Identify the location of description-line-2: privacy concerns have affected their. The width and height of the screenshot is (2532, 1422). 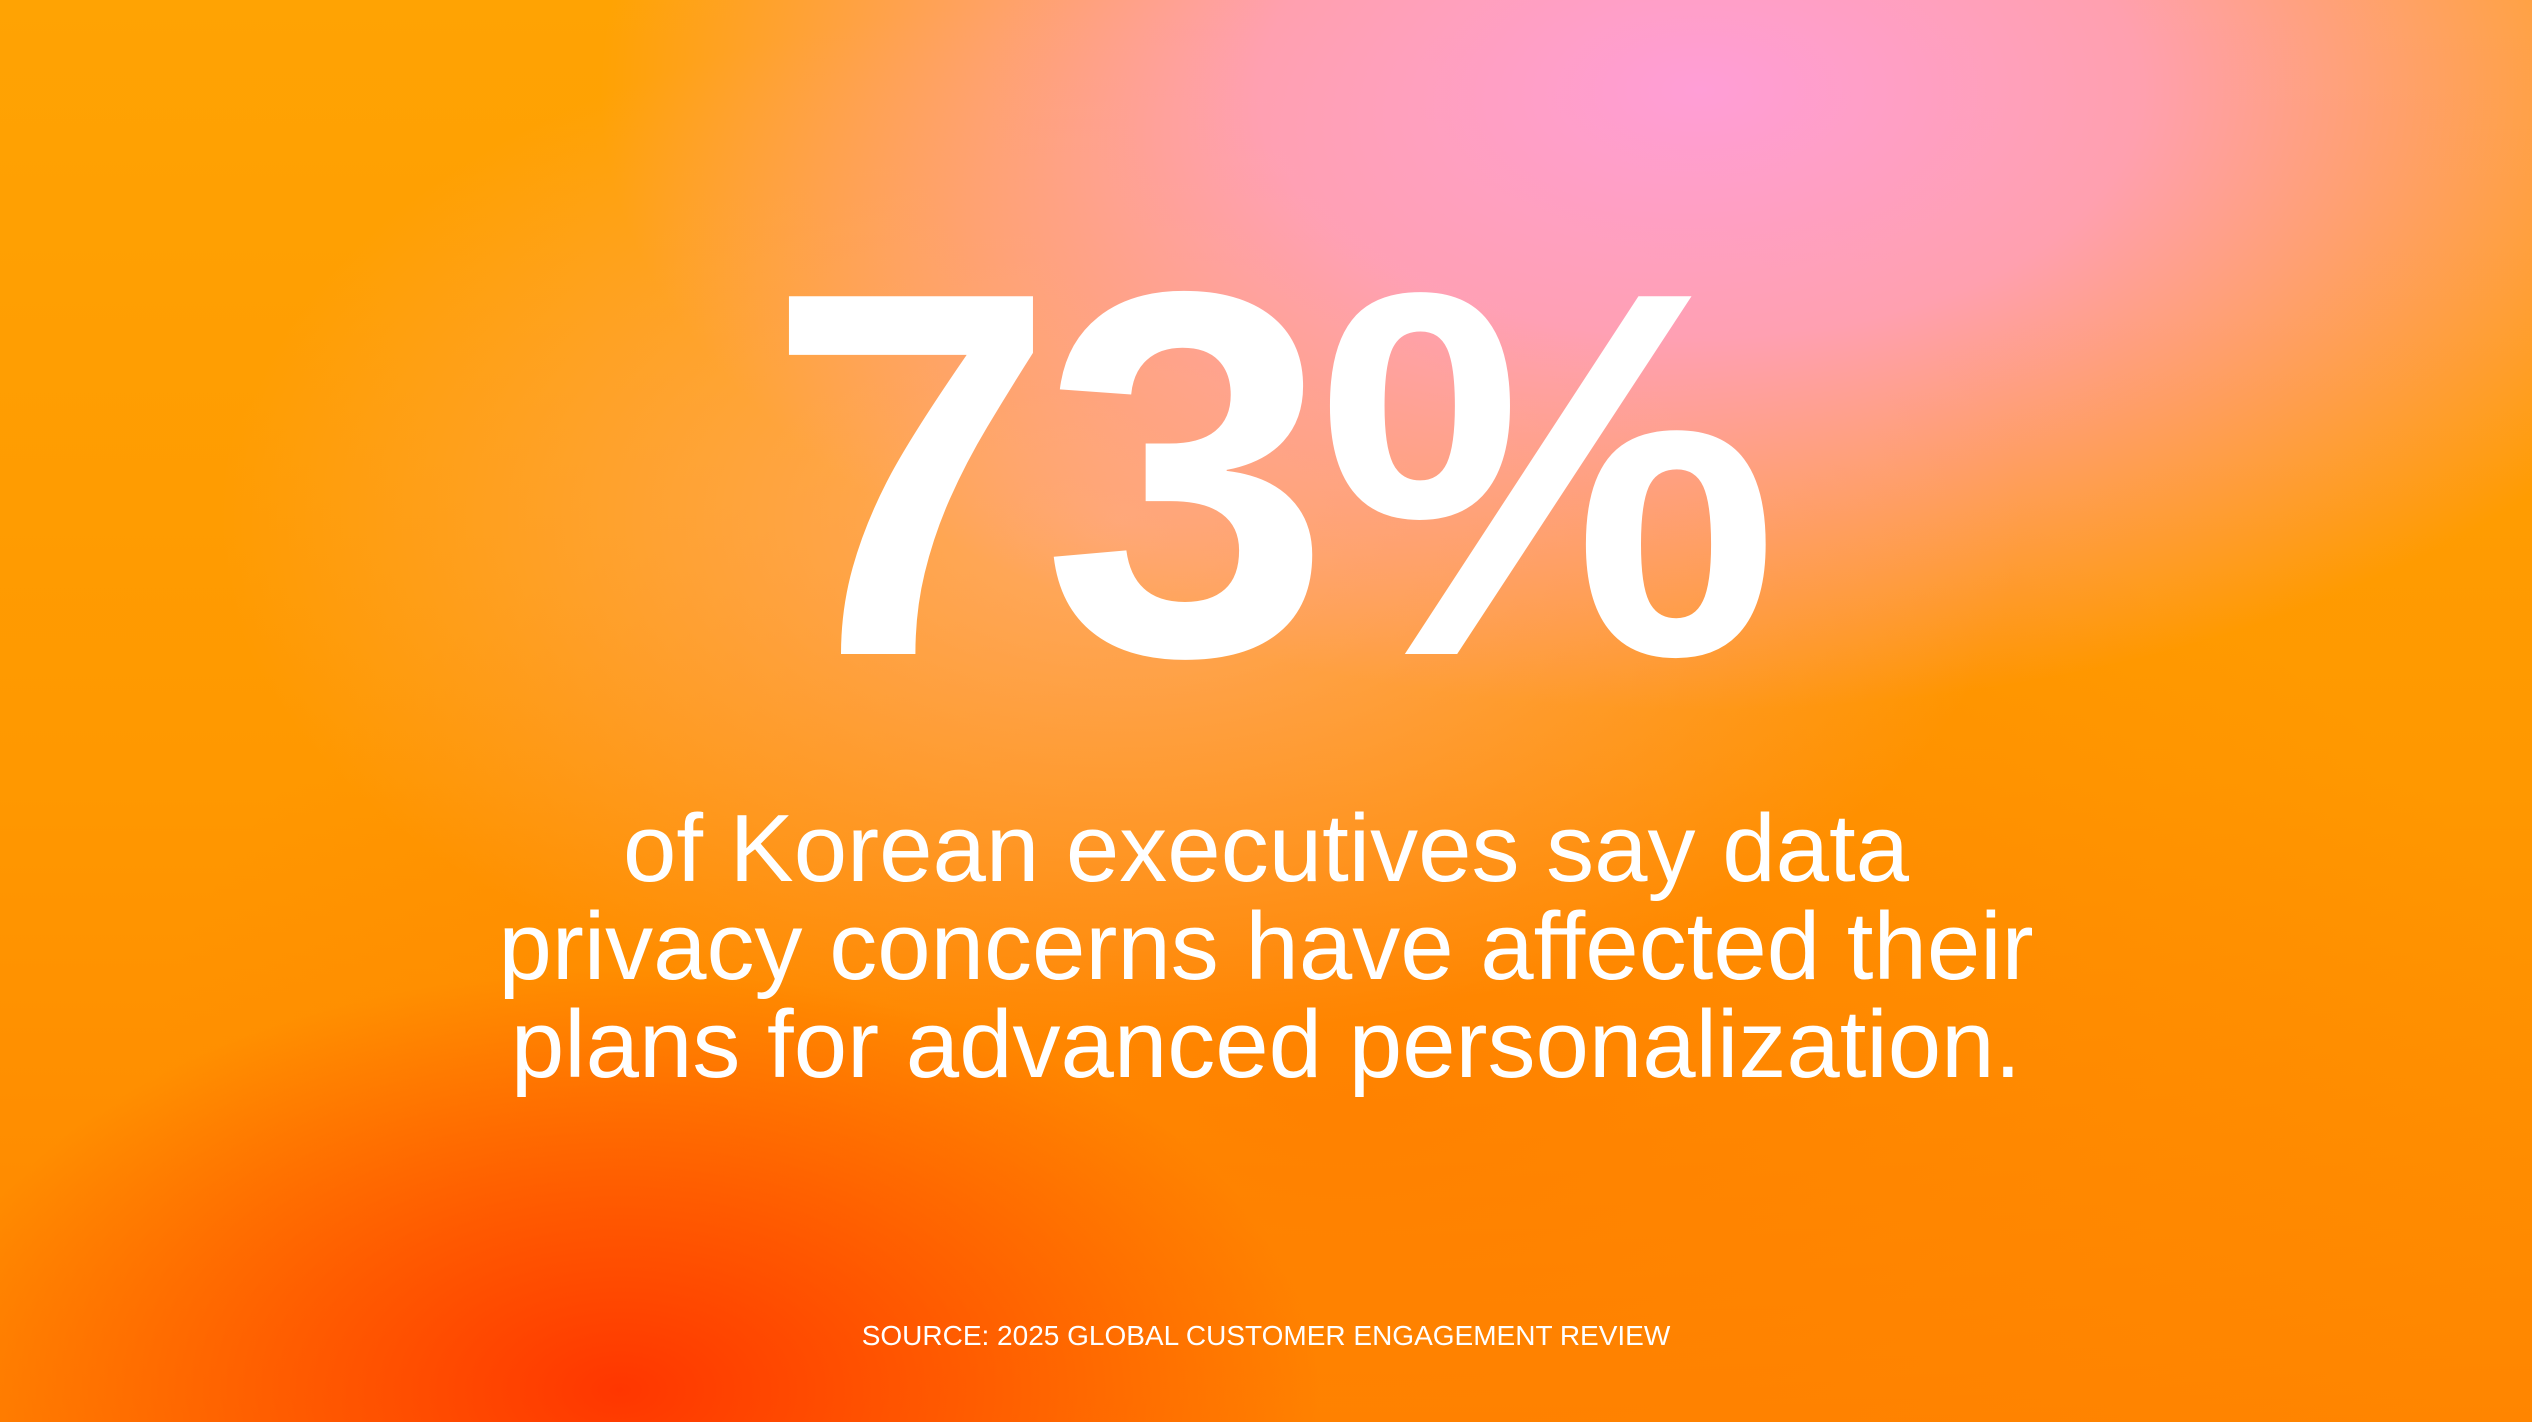
(1266, 946).